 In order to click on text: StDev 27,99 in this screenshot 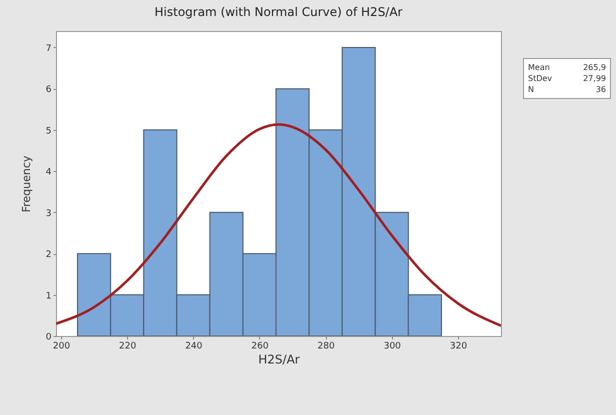, I will do `click(567, 78)`.